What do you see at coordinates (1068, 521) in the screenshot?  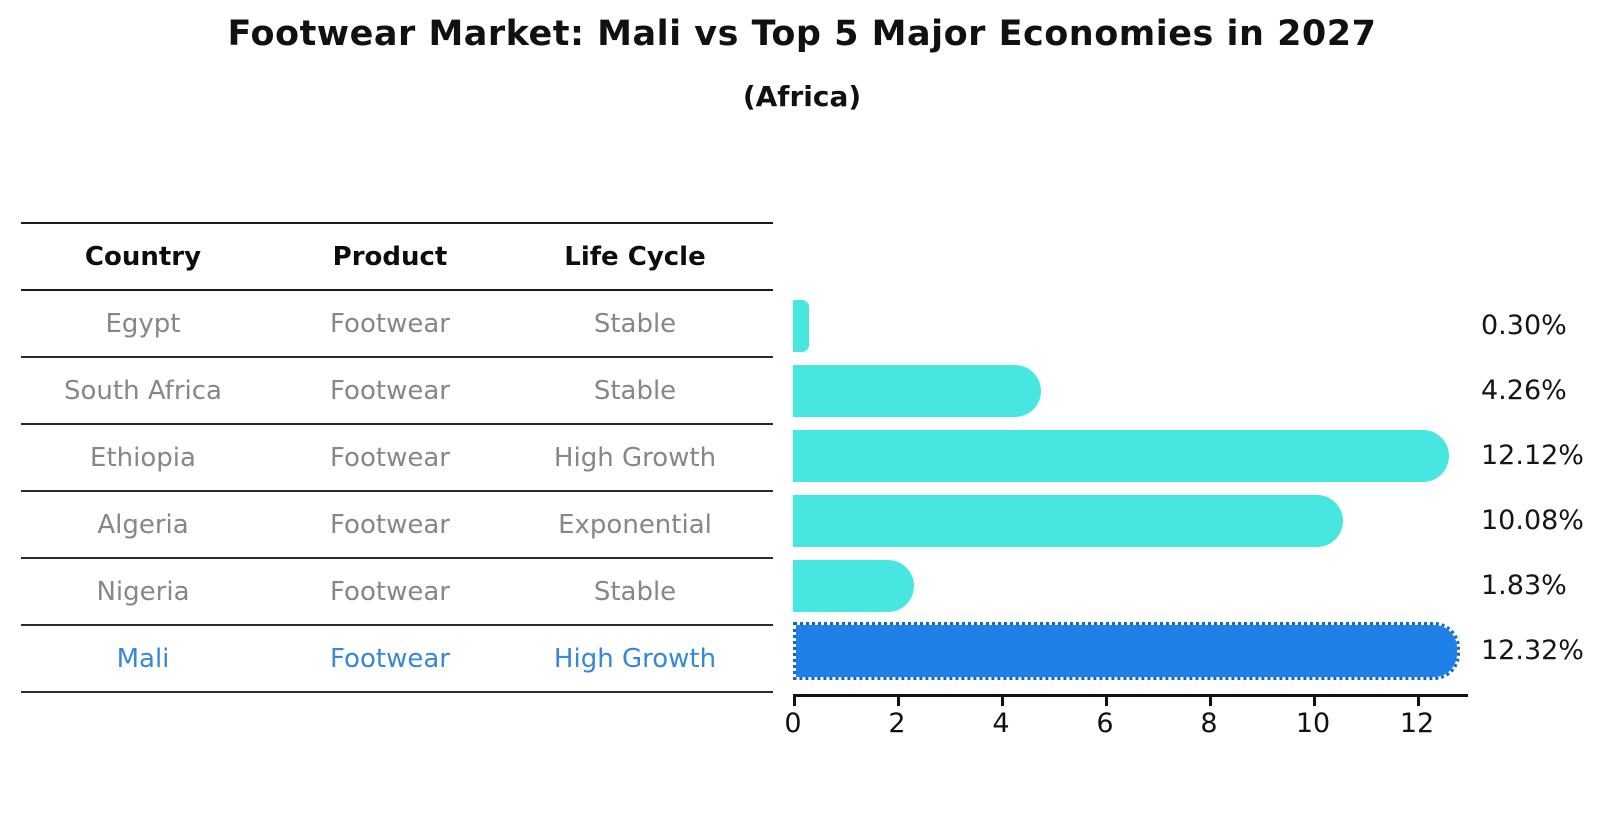 I see `bar-algeria` at bounding box center [1068, 521].